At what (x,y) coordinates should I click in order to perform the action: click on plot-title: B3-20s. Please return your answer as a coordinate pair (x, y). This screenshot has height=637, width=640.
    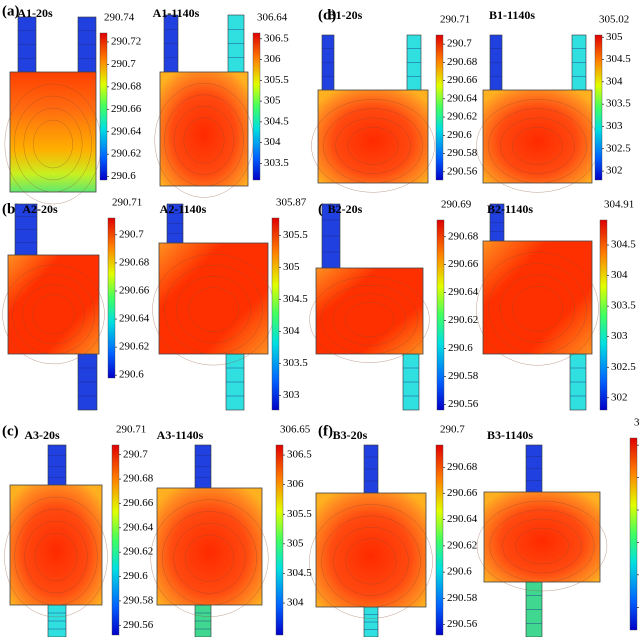
    Looking at the image, I should click on (350, 435).